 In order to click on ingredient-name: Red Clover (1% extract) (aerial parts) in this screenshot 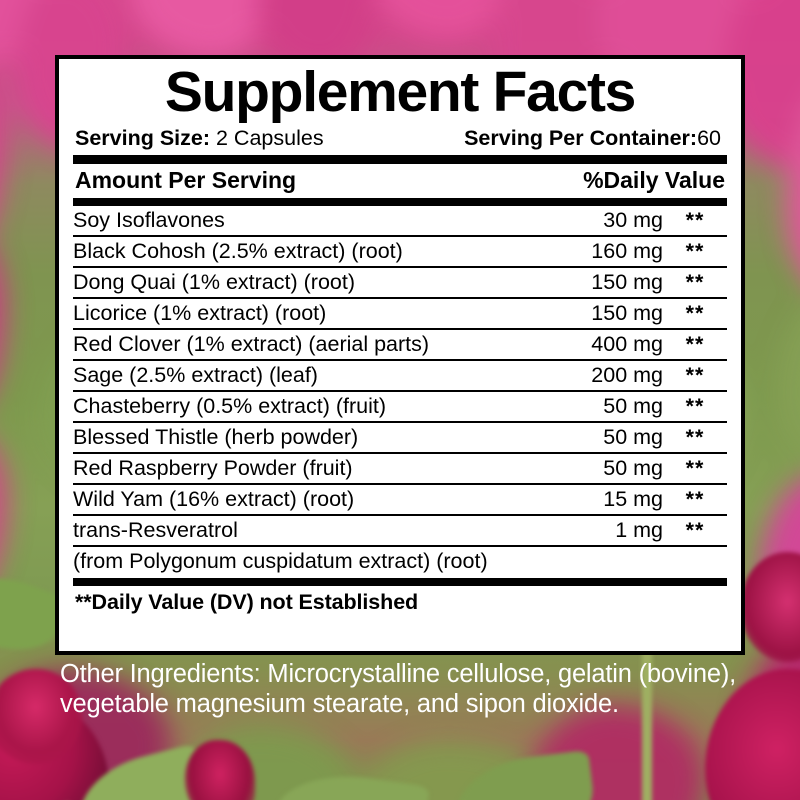, I will do `click(319, 344)`.